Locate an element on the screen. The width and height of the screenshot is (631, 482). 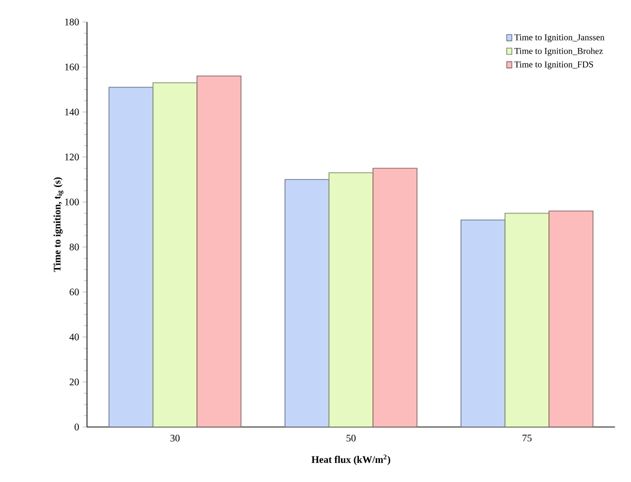
y-tick-label: 20 is located at coordinates (74, 382).